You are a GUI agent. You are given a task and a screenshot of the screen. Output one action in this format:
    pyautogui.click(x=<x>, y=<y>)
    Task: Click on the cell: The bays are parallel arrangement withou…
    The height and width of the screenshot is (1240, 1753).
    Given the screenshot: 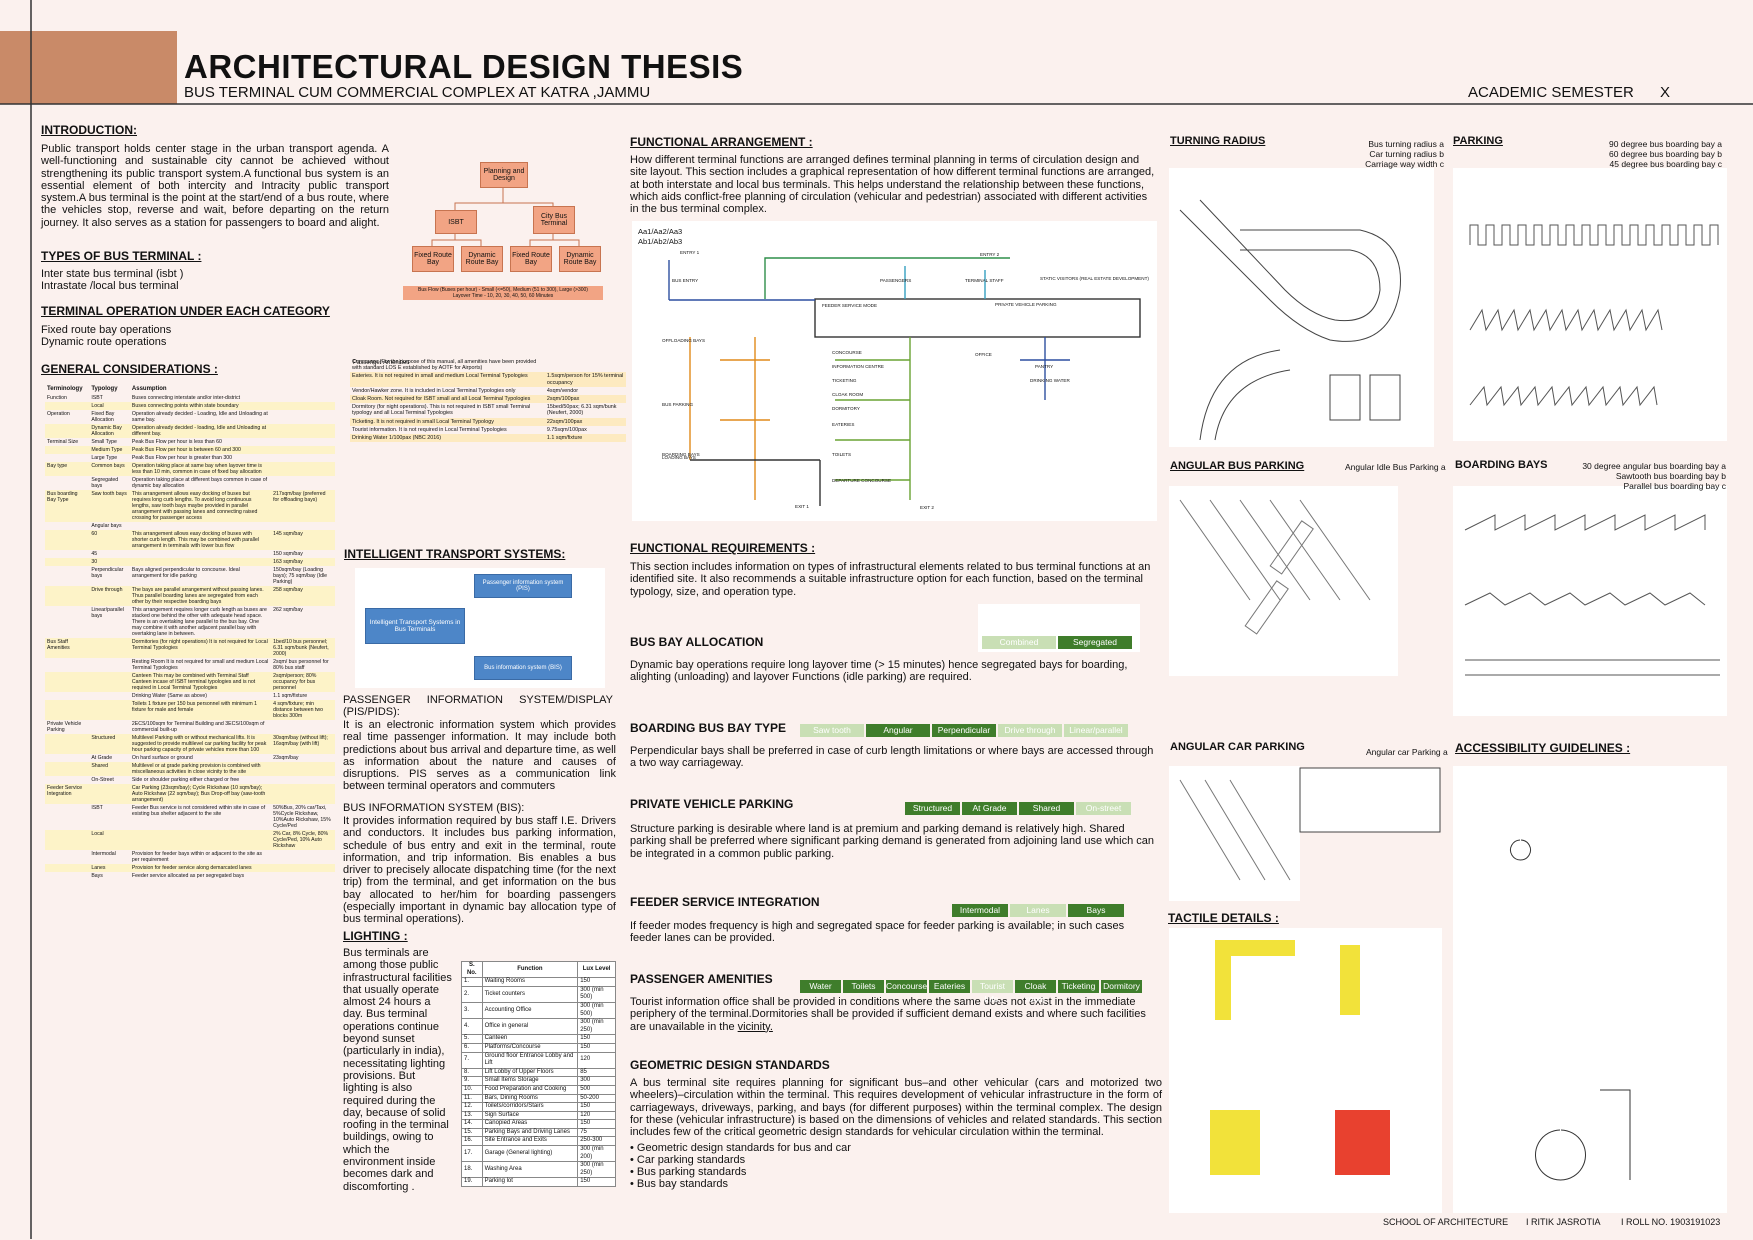 What is the action you would take?
    pyautogui.click(x=200, y=596)
    